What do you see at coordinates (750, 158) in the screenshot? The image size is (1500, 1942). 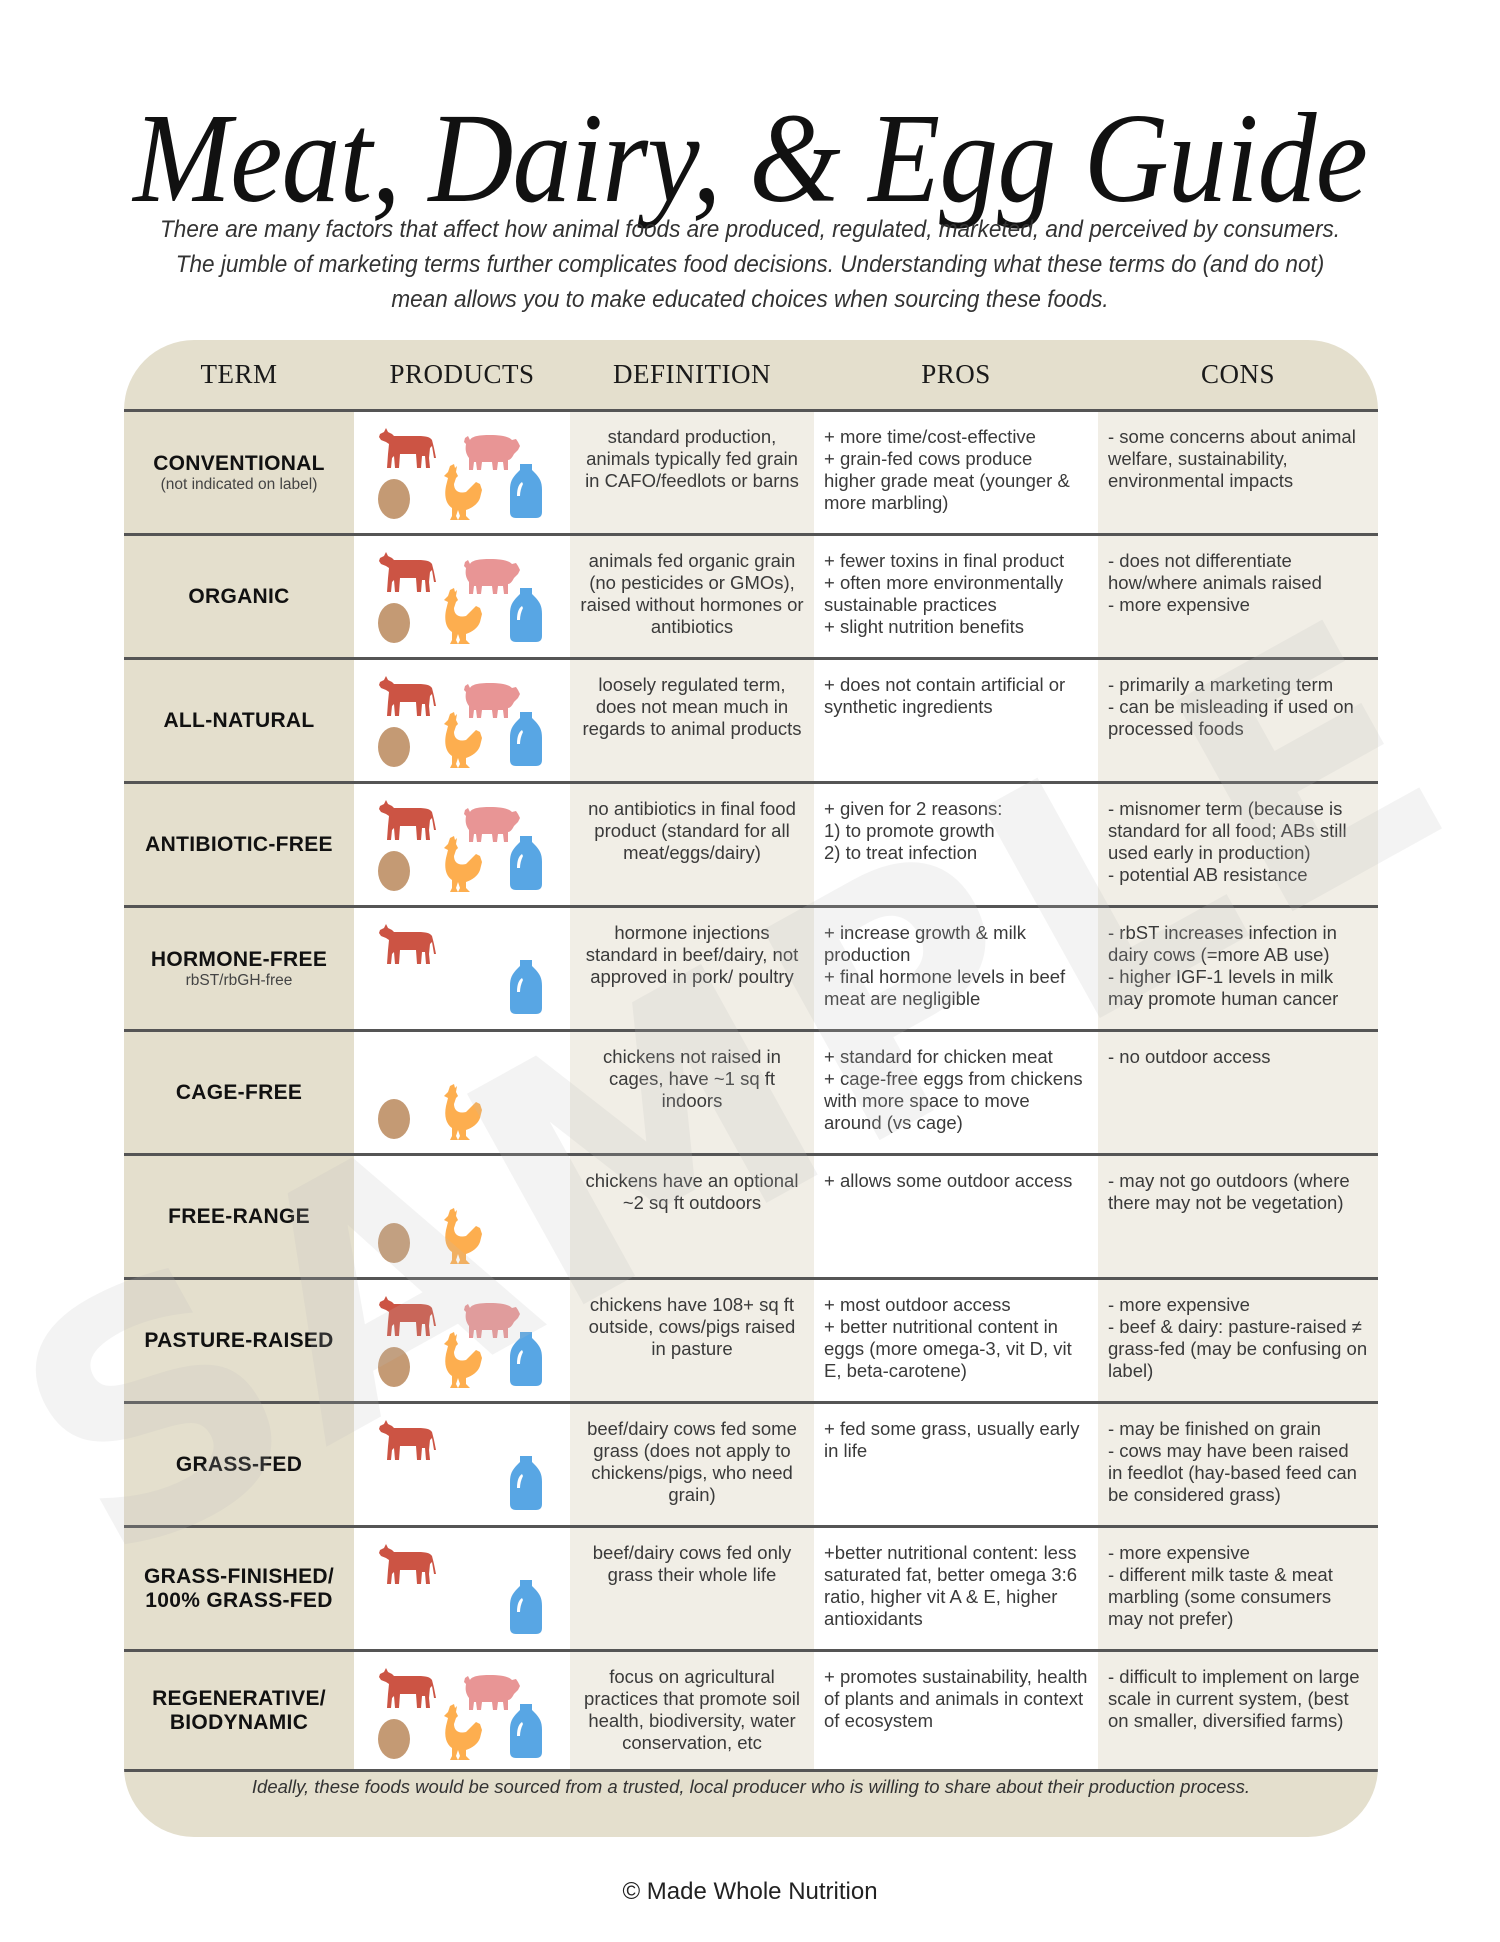 I see `page-title: Meat, Dairy, & Egg Guide` at bounding box center [750, 158].